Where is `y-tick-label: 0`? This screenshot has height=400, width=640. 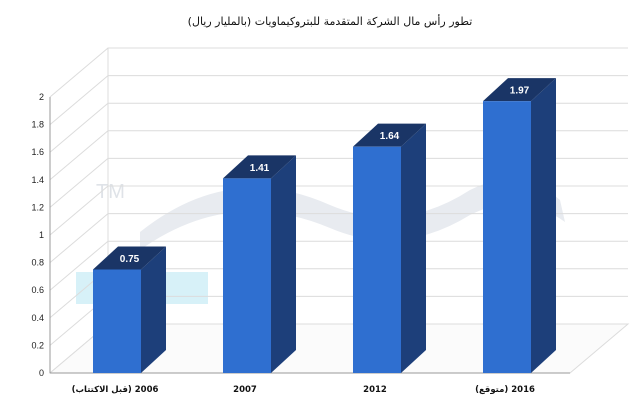 y-tick-label: 0 is located at coordinates (41, 373).